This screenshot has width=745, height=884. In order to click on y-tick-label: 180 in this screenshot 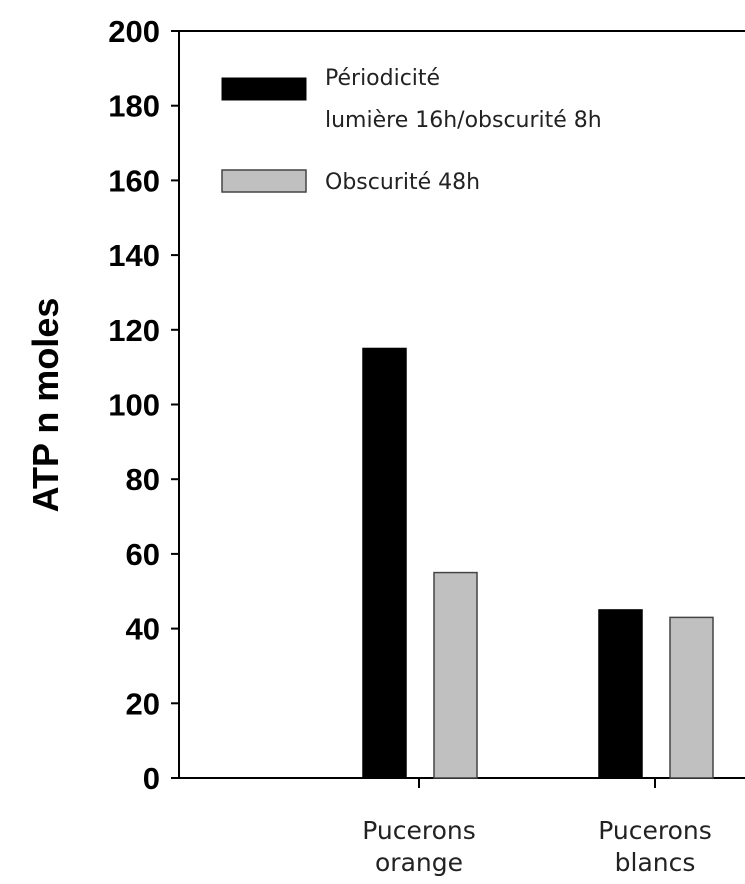, I will do `click(134, 106)`.